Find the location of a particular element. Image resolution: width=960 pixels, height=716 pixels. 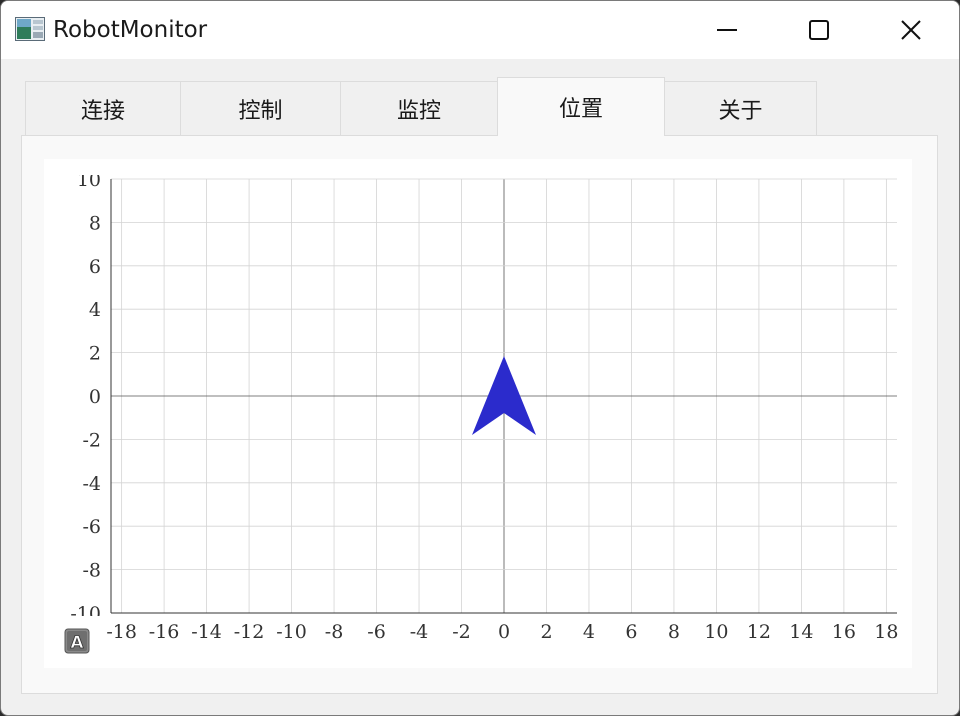

title-bar: RobotMonitor is located at coordinates (480, 30).